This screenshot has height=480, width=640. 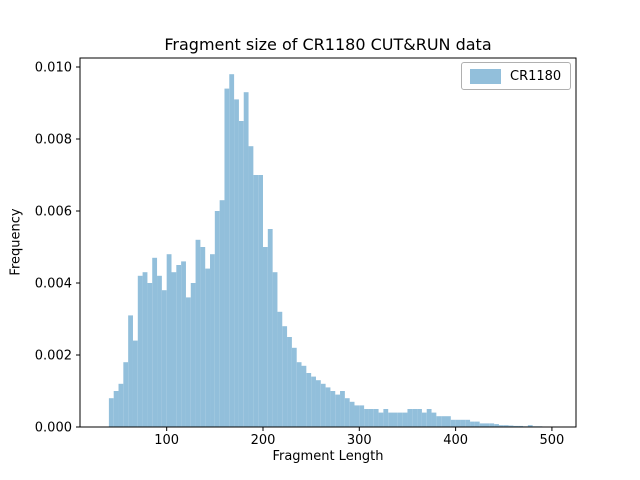 What do you see at coordinates (53, 428) in the screenshot?
I see `y-tick-label: 0.000` at bounding box center [53, 428].